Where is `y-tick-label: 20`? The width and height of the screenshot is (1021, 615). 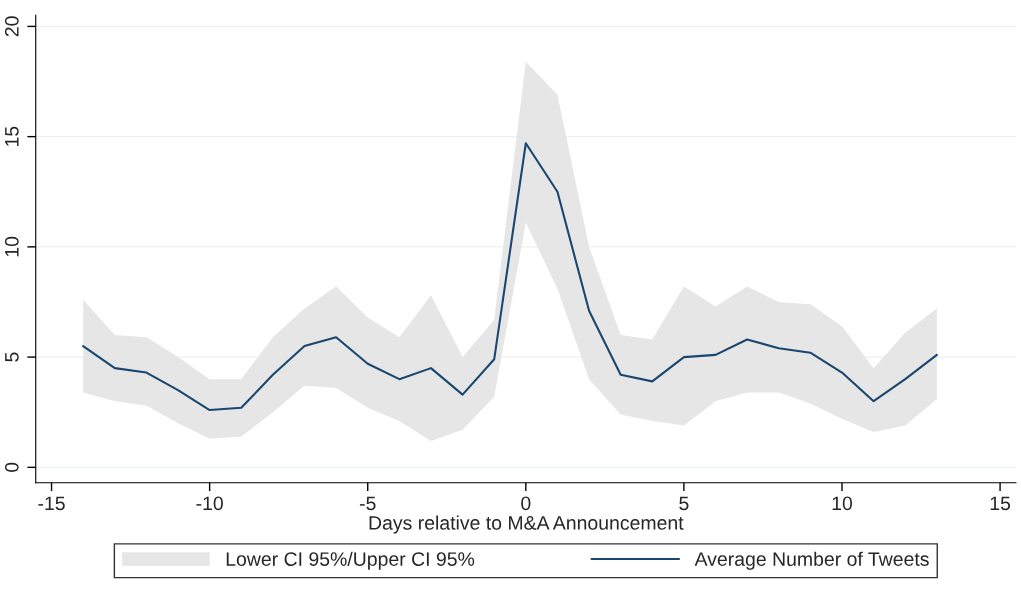 y-tick-label: 20 is located at coordinates (11, 26).